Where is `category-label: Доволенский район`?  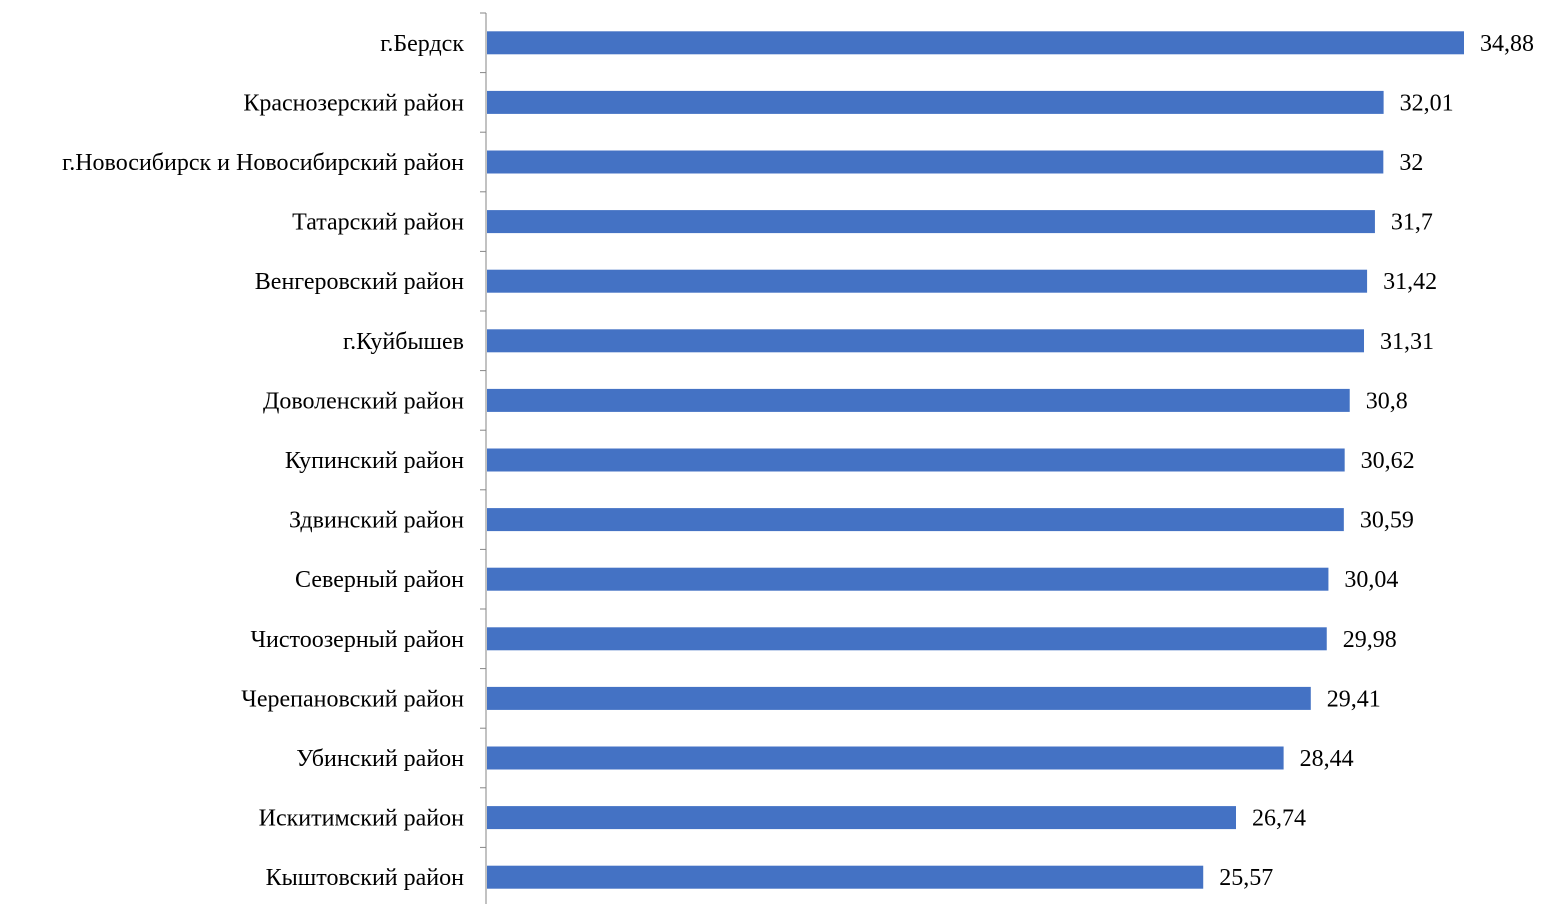
category-label: Доволенский район is located at coordinates (363, 401).